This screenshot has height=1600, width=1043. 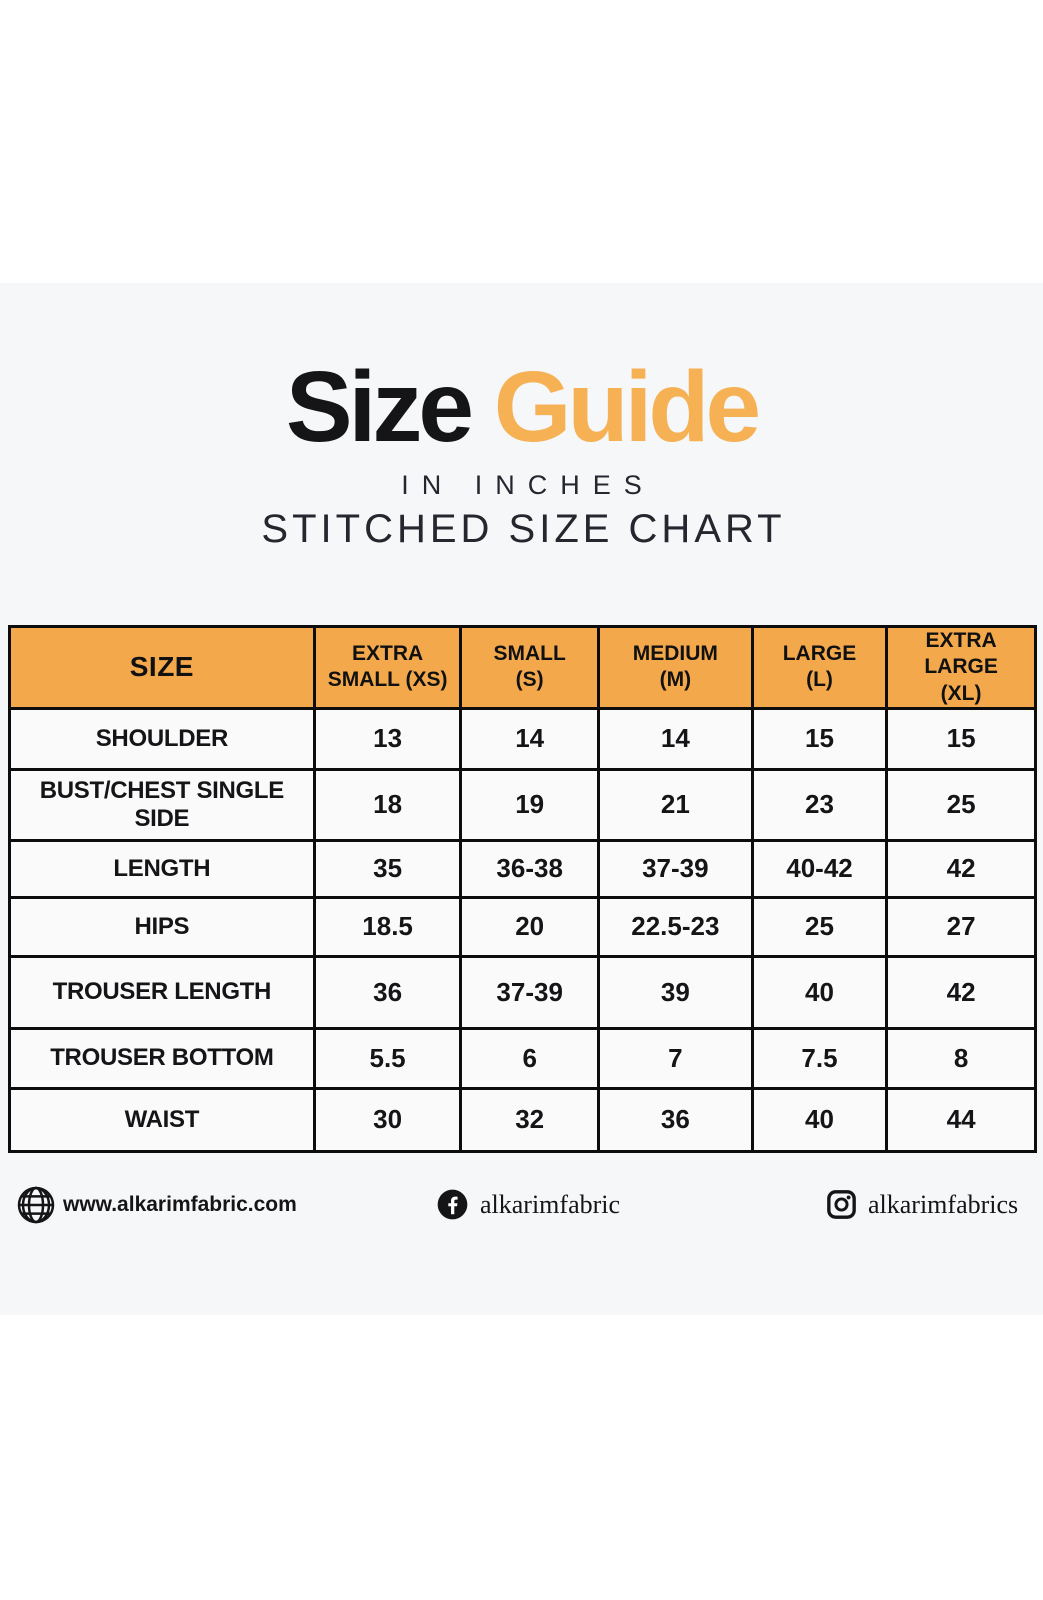 What do you see at coordinates (528, 485) in the screenshot?
I see `subtitle-in-inches: IN INCHES` at bounding box center [528, 485].